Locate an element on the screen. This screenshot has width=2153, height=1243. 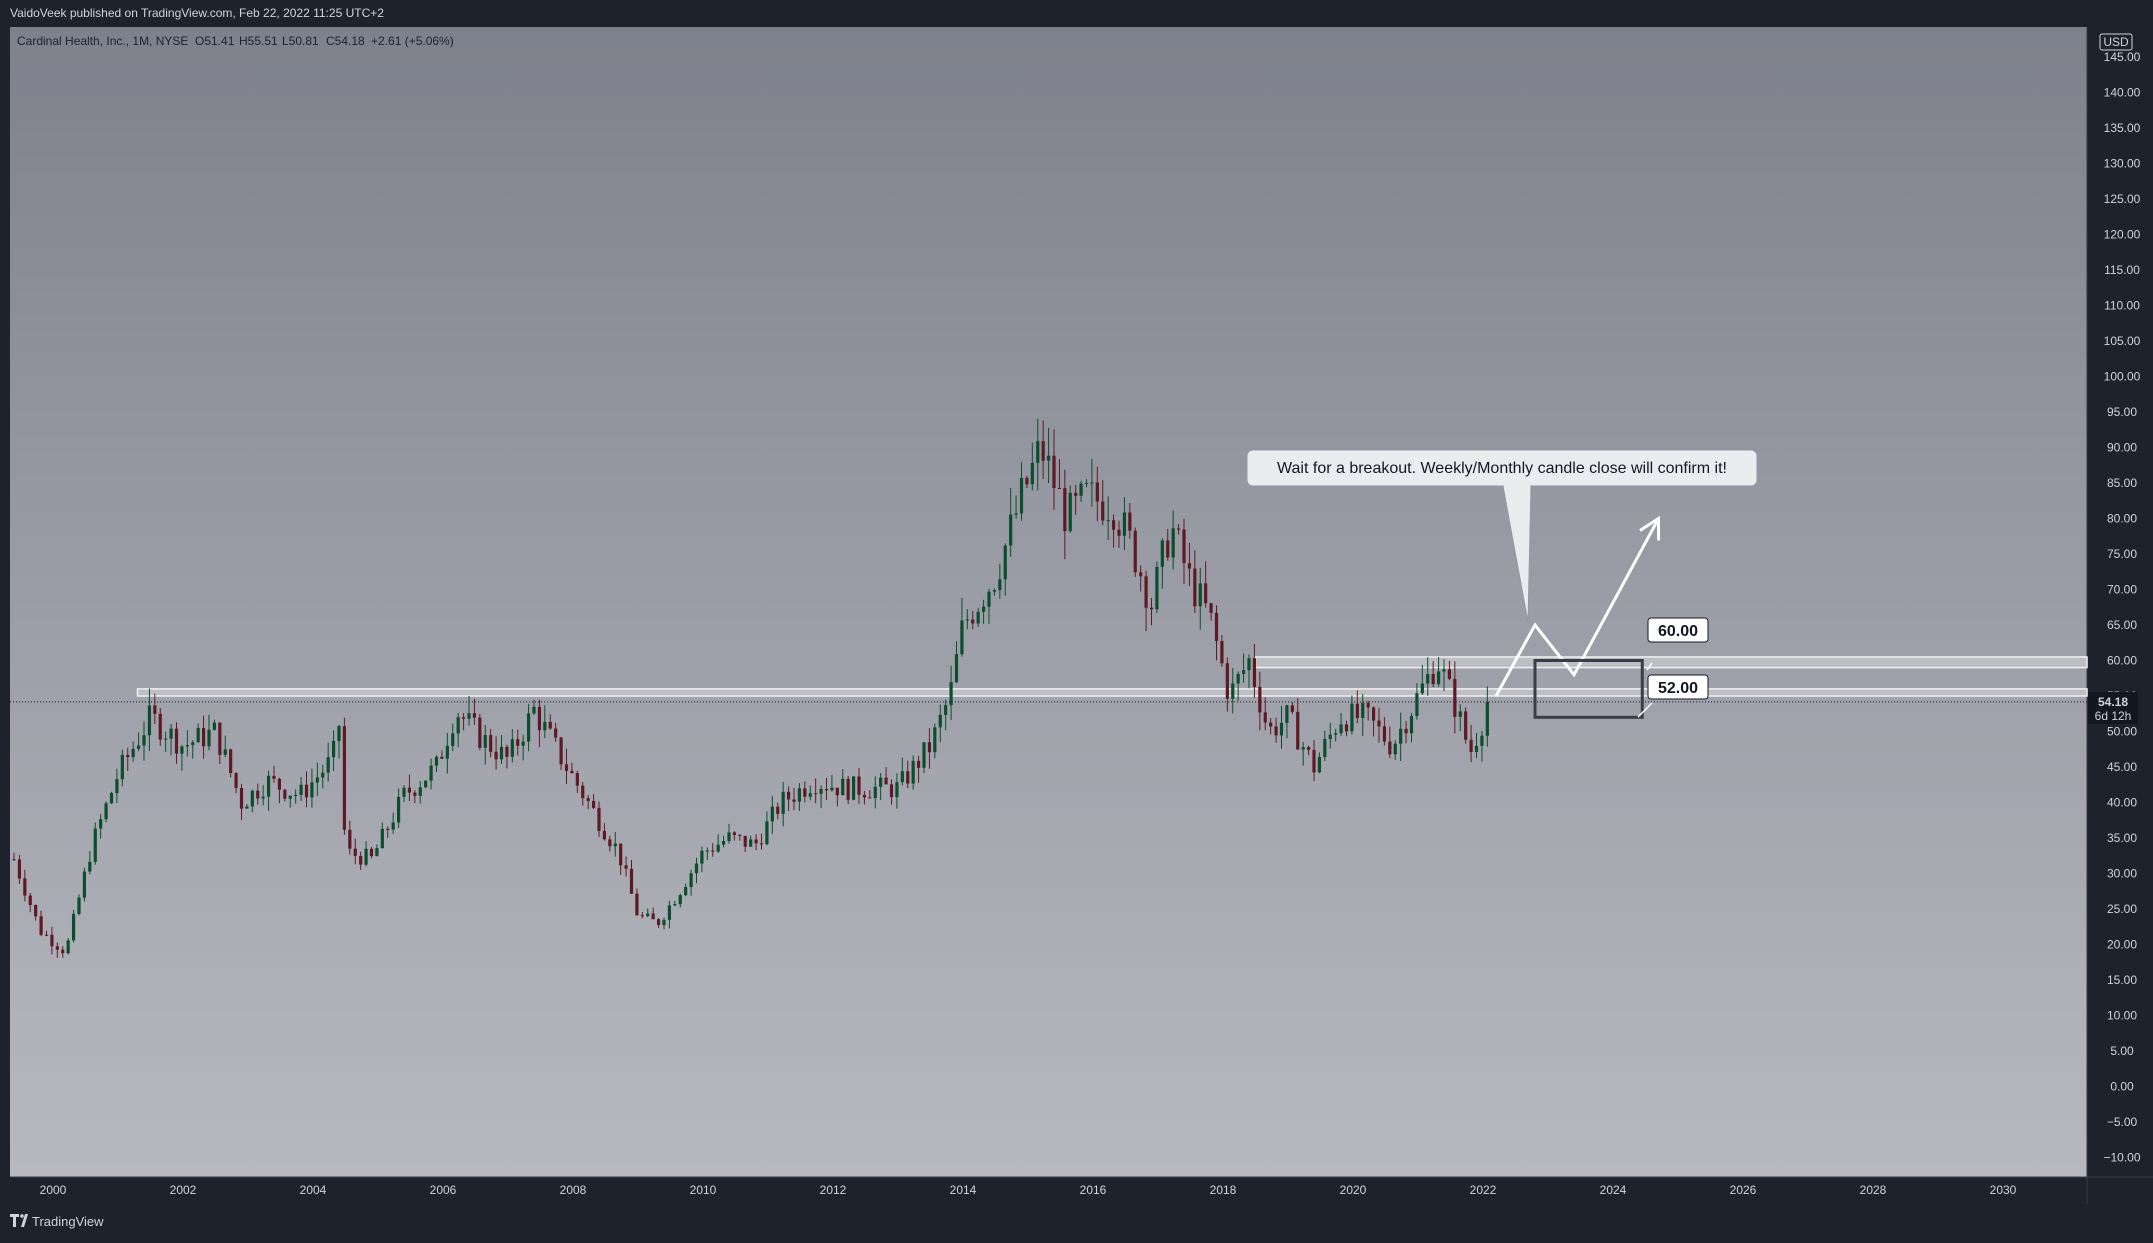
y-tick-label: 125.00 is located at coordinates (2122, 199).